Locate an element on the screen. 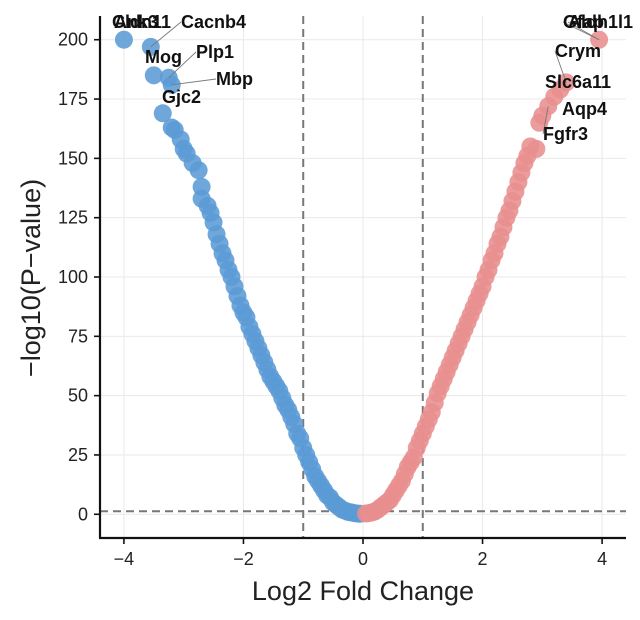 Image resolution: width=640 pixels, height=620 pixels. gene-label: Mbp is located at coordinates (234, 79).